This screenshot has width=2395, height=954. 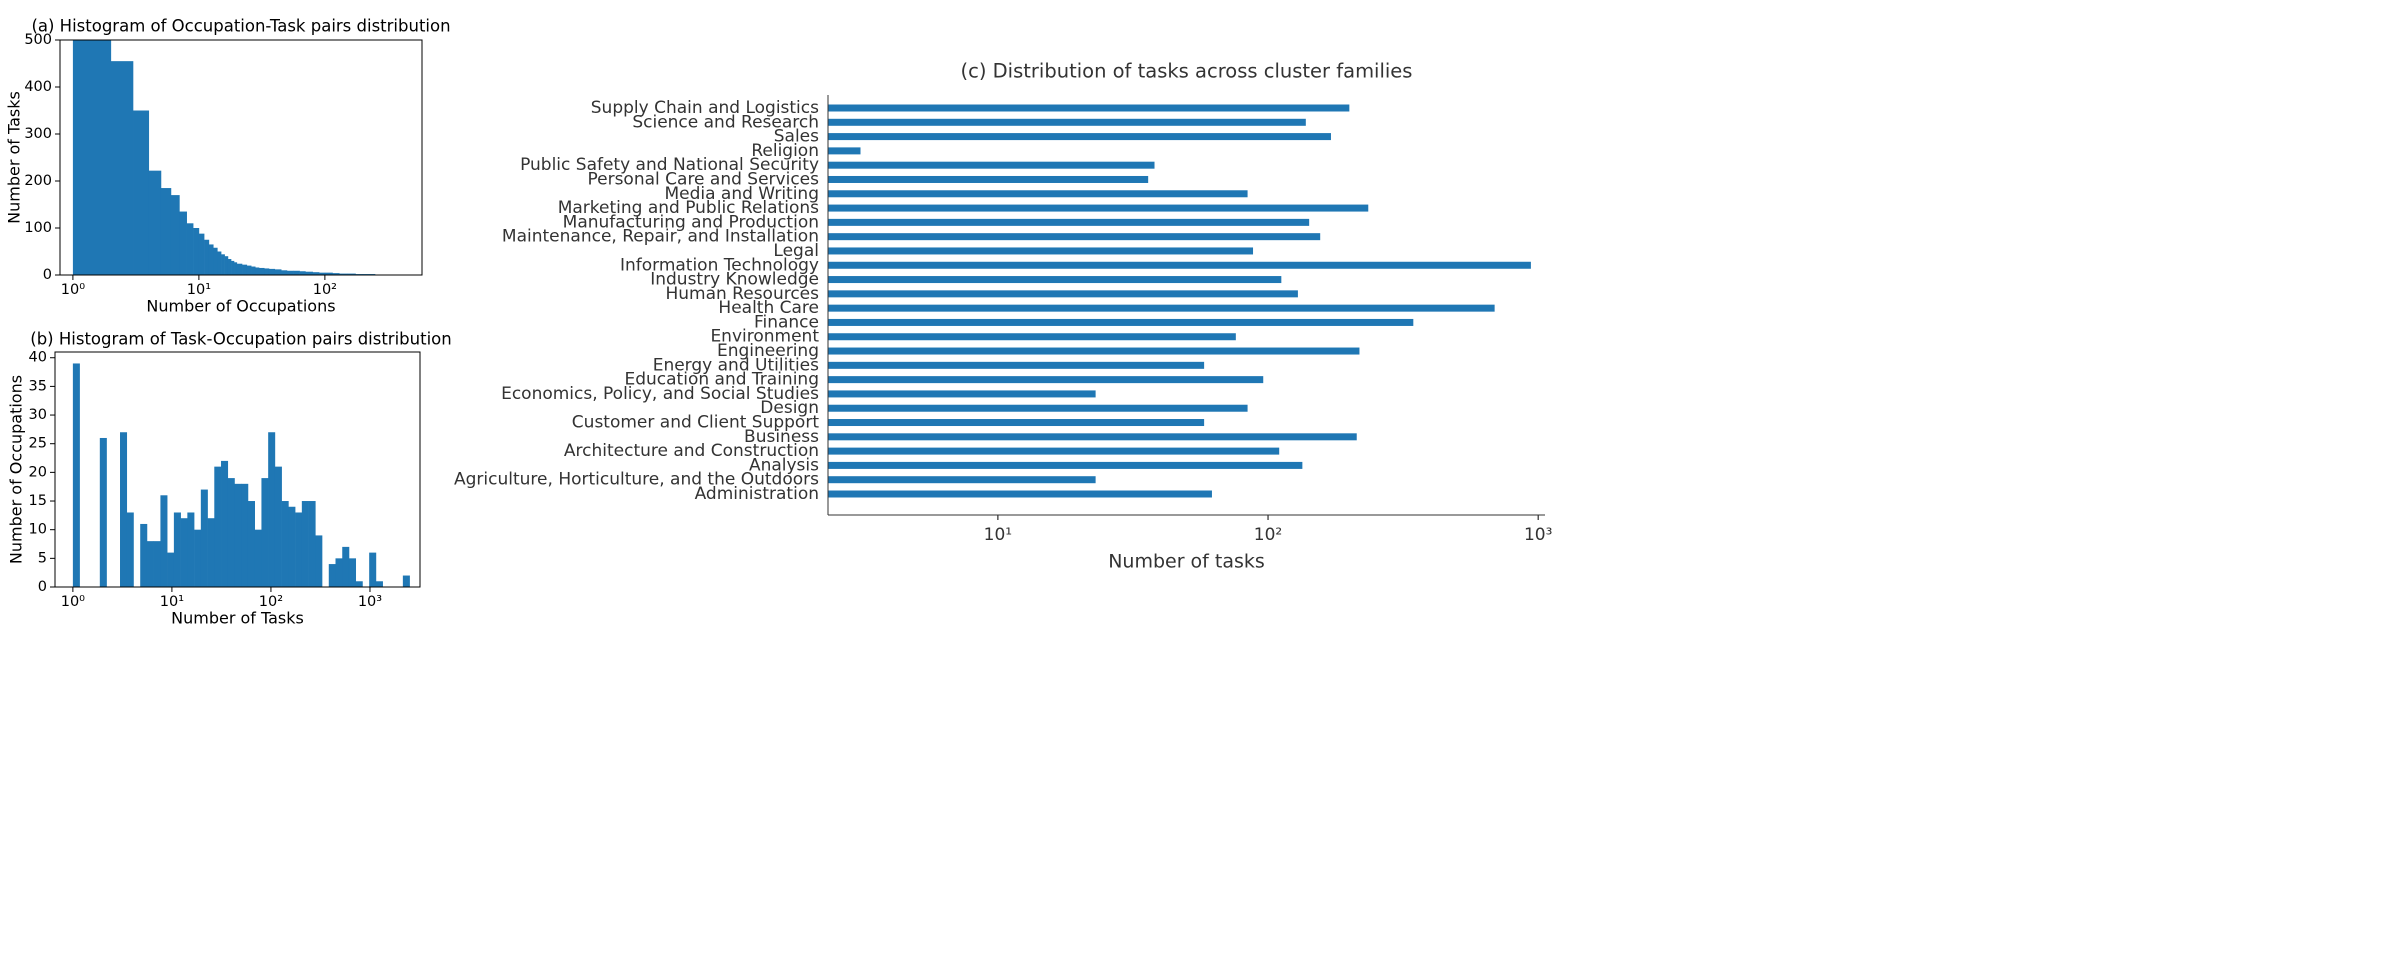 What do you see at coordinates (781, 437) in the screenshot?
I see `y-tick-label: Business` at bounding box center [781, 437].